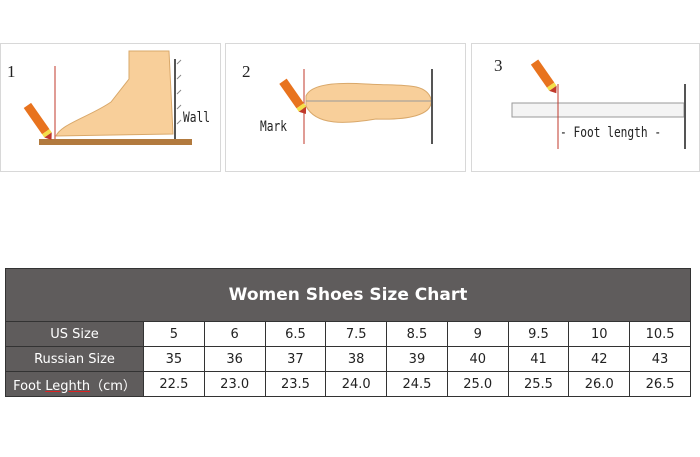 The image size is (700, 457). What do you see at coordinates (417, 384) in the screenshot?
I see `cell: 24.5` at bounding box center [417, 384].